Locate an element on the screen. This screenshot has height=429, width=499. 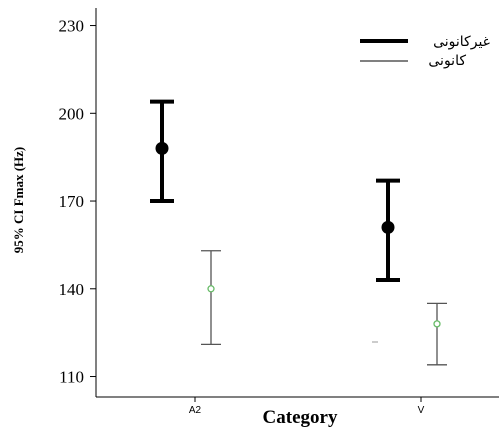
x-axis-ticks: A2 V is located at coordinates (307, 406).